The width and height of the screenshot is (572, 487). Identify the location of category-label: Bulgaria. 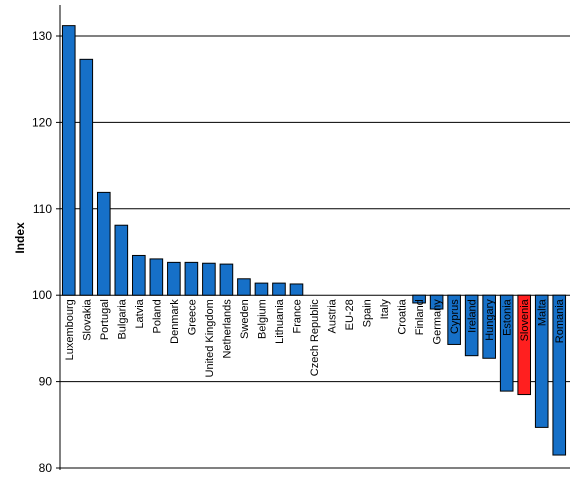
(122, 318).